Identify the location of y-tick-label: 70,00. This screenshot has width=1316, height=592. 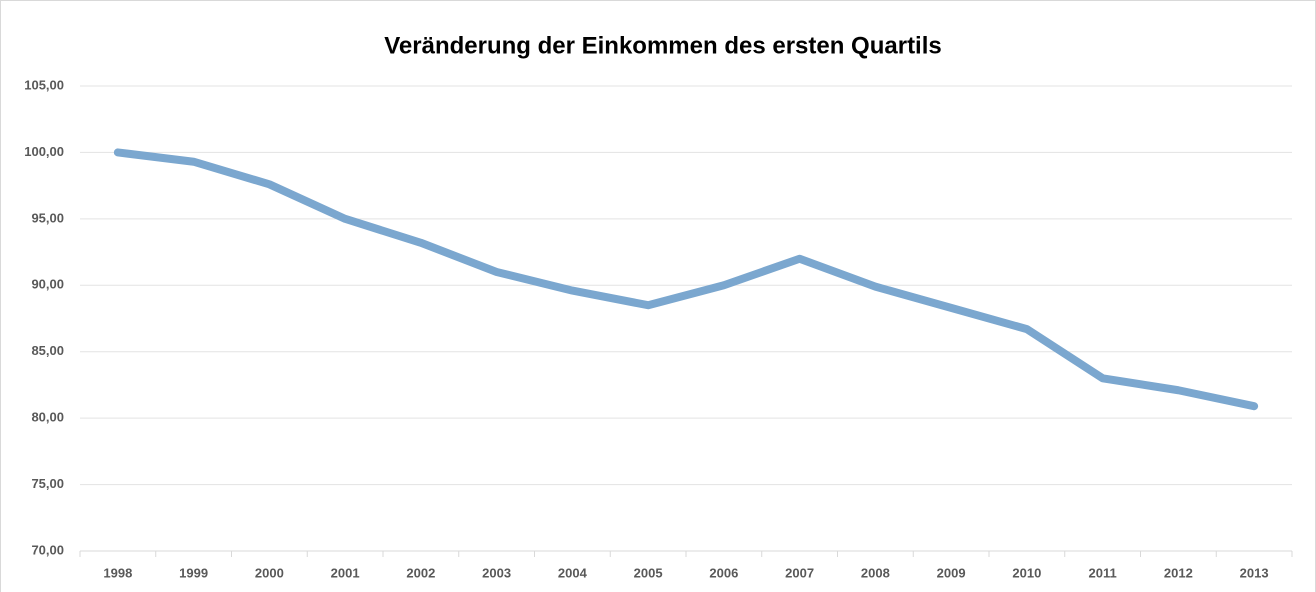
(47, 549).